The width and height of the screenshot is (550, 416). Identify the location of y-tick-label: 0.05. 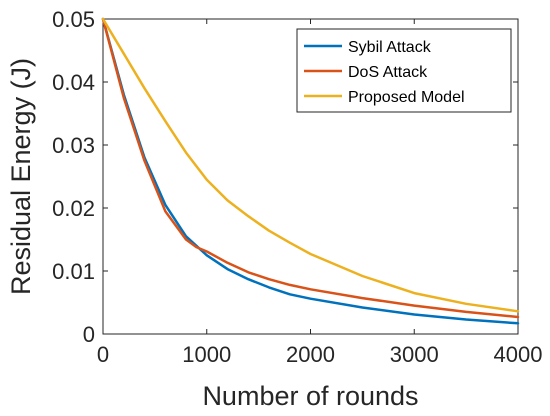
(73, 19).